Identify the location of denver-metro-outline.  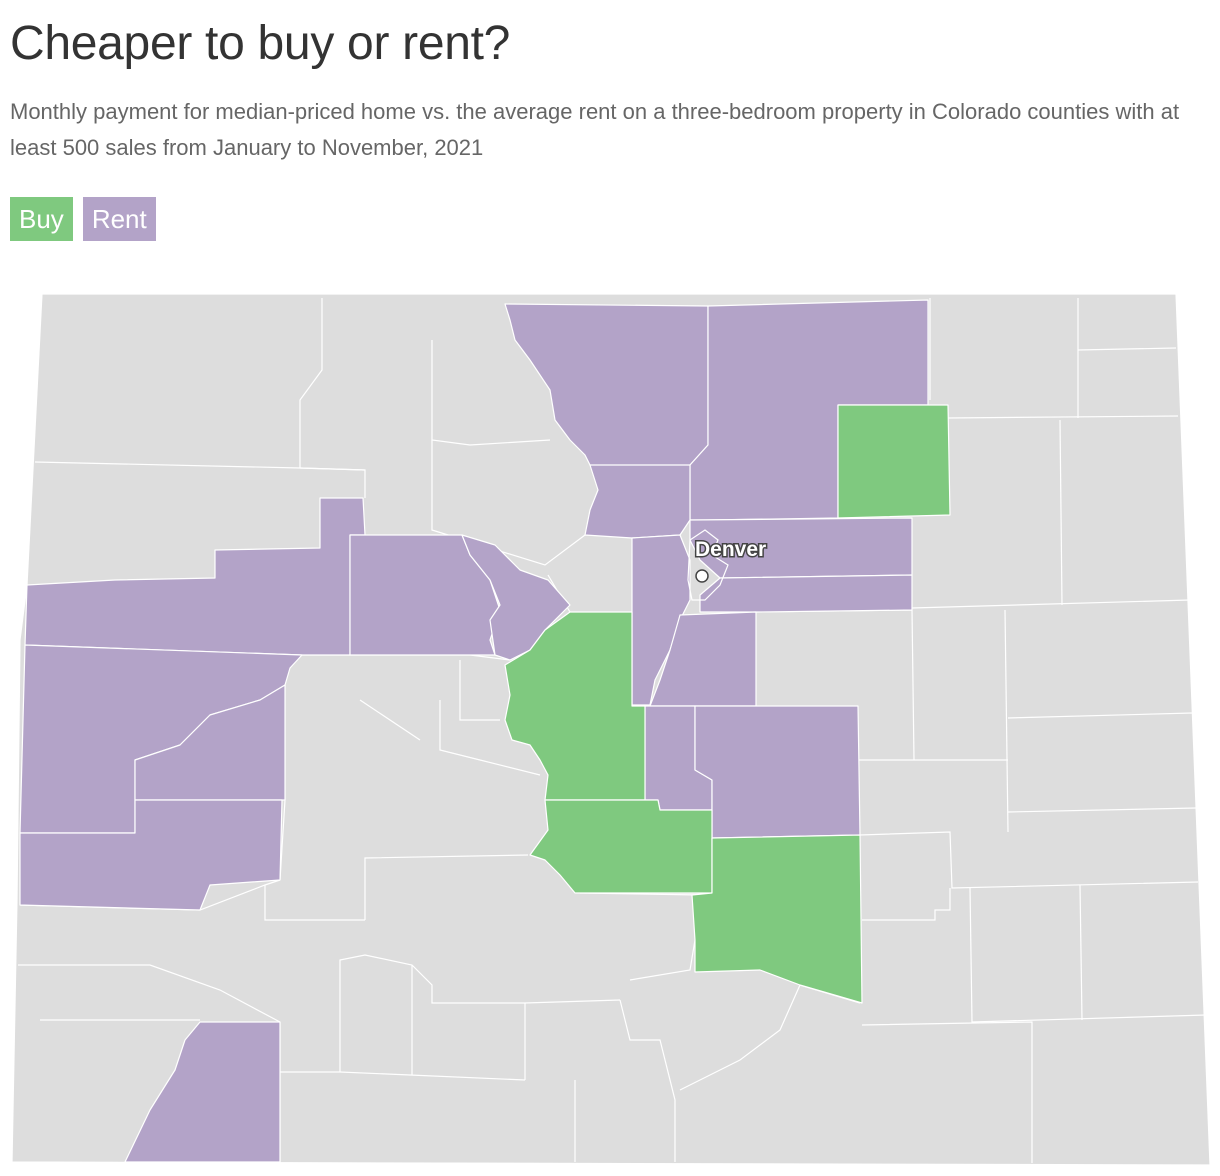
(708, 565).